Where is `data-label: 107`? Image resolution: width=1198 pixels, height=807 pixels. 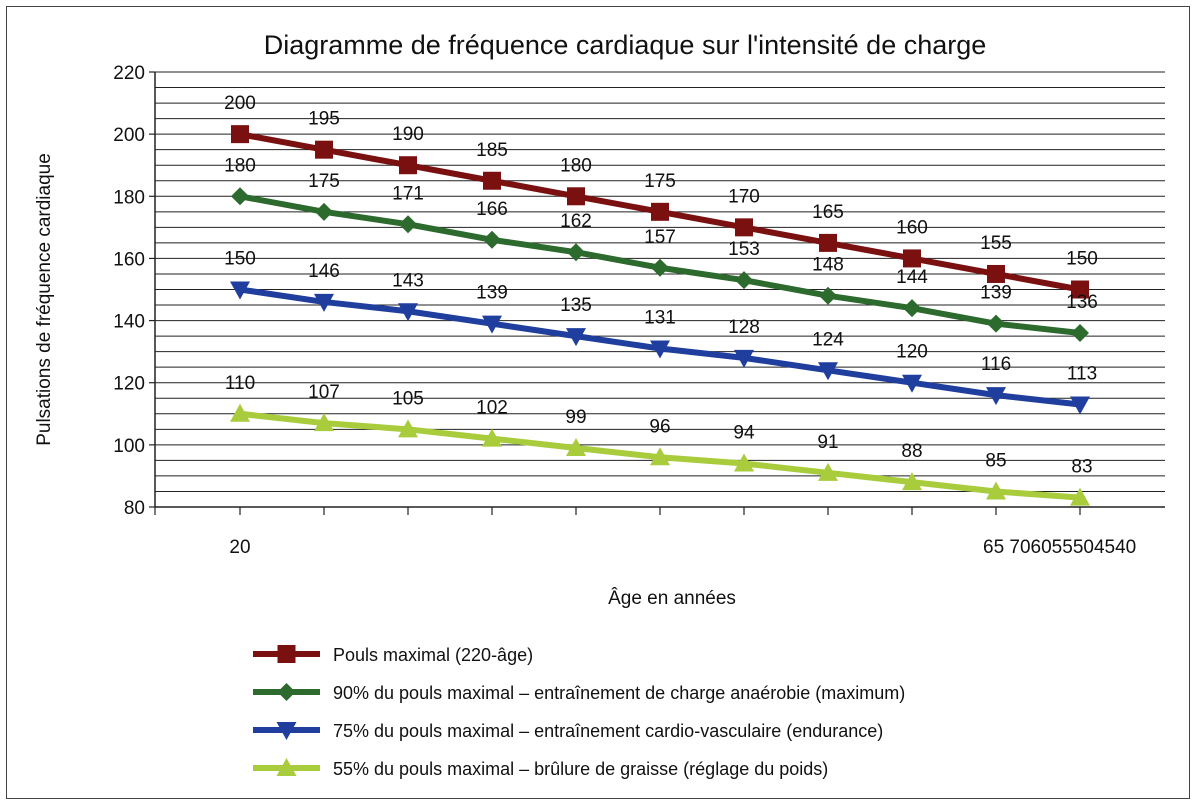 data-label: 107 is located at coordinates (324, 392).